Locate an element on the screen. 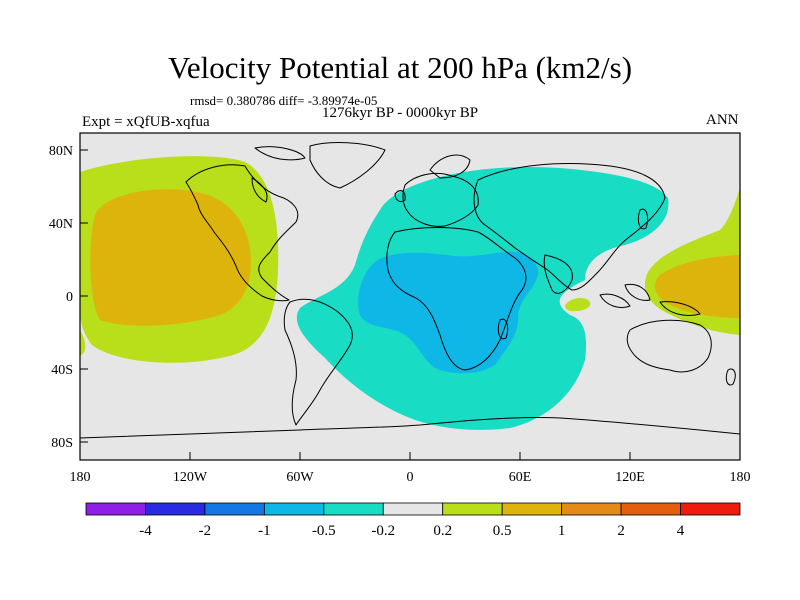  colorbar-label: -0.5 is located at coordinates (324, 531).